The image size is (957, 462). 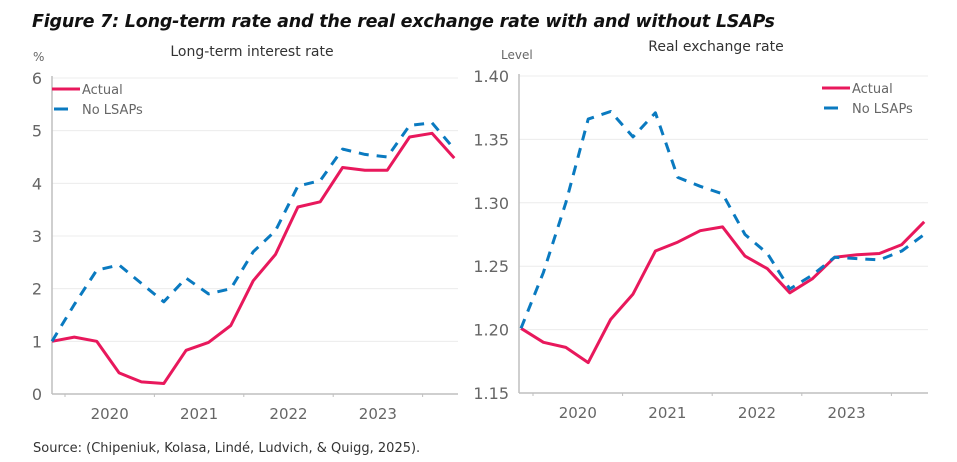 I want to click on y-axis-unit-label: Level, so click(x=517, y=55).